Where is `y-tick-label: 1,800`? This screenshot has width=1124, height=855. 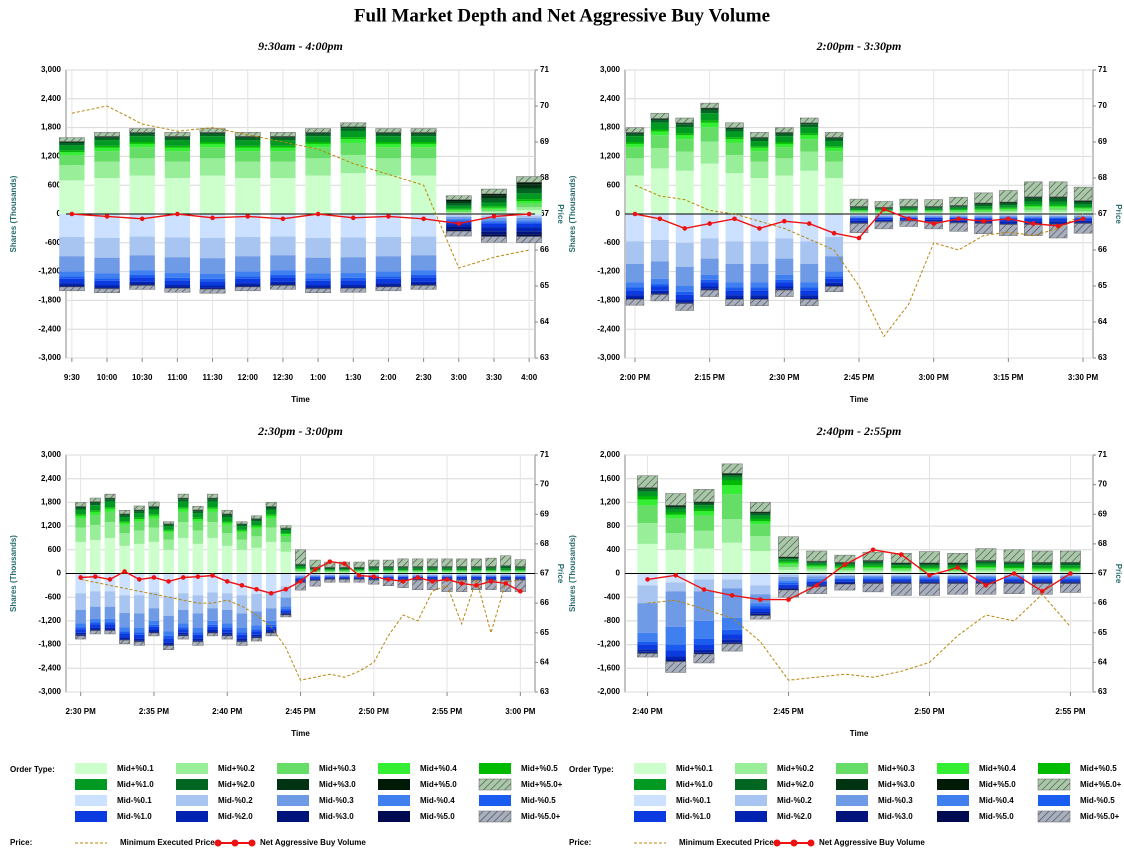 y-tick-label: 1,800 is located at coordinates (51, 502).